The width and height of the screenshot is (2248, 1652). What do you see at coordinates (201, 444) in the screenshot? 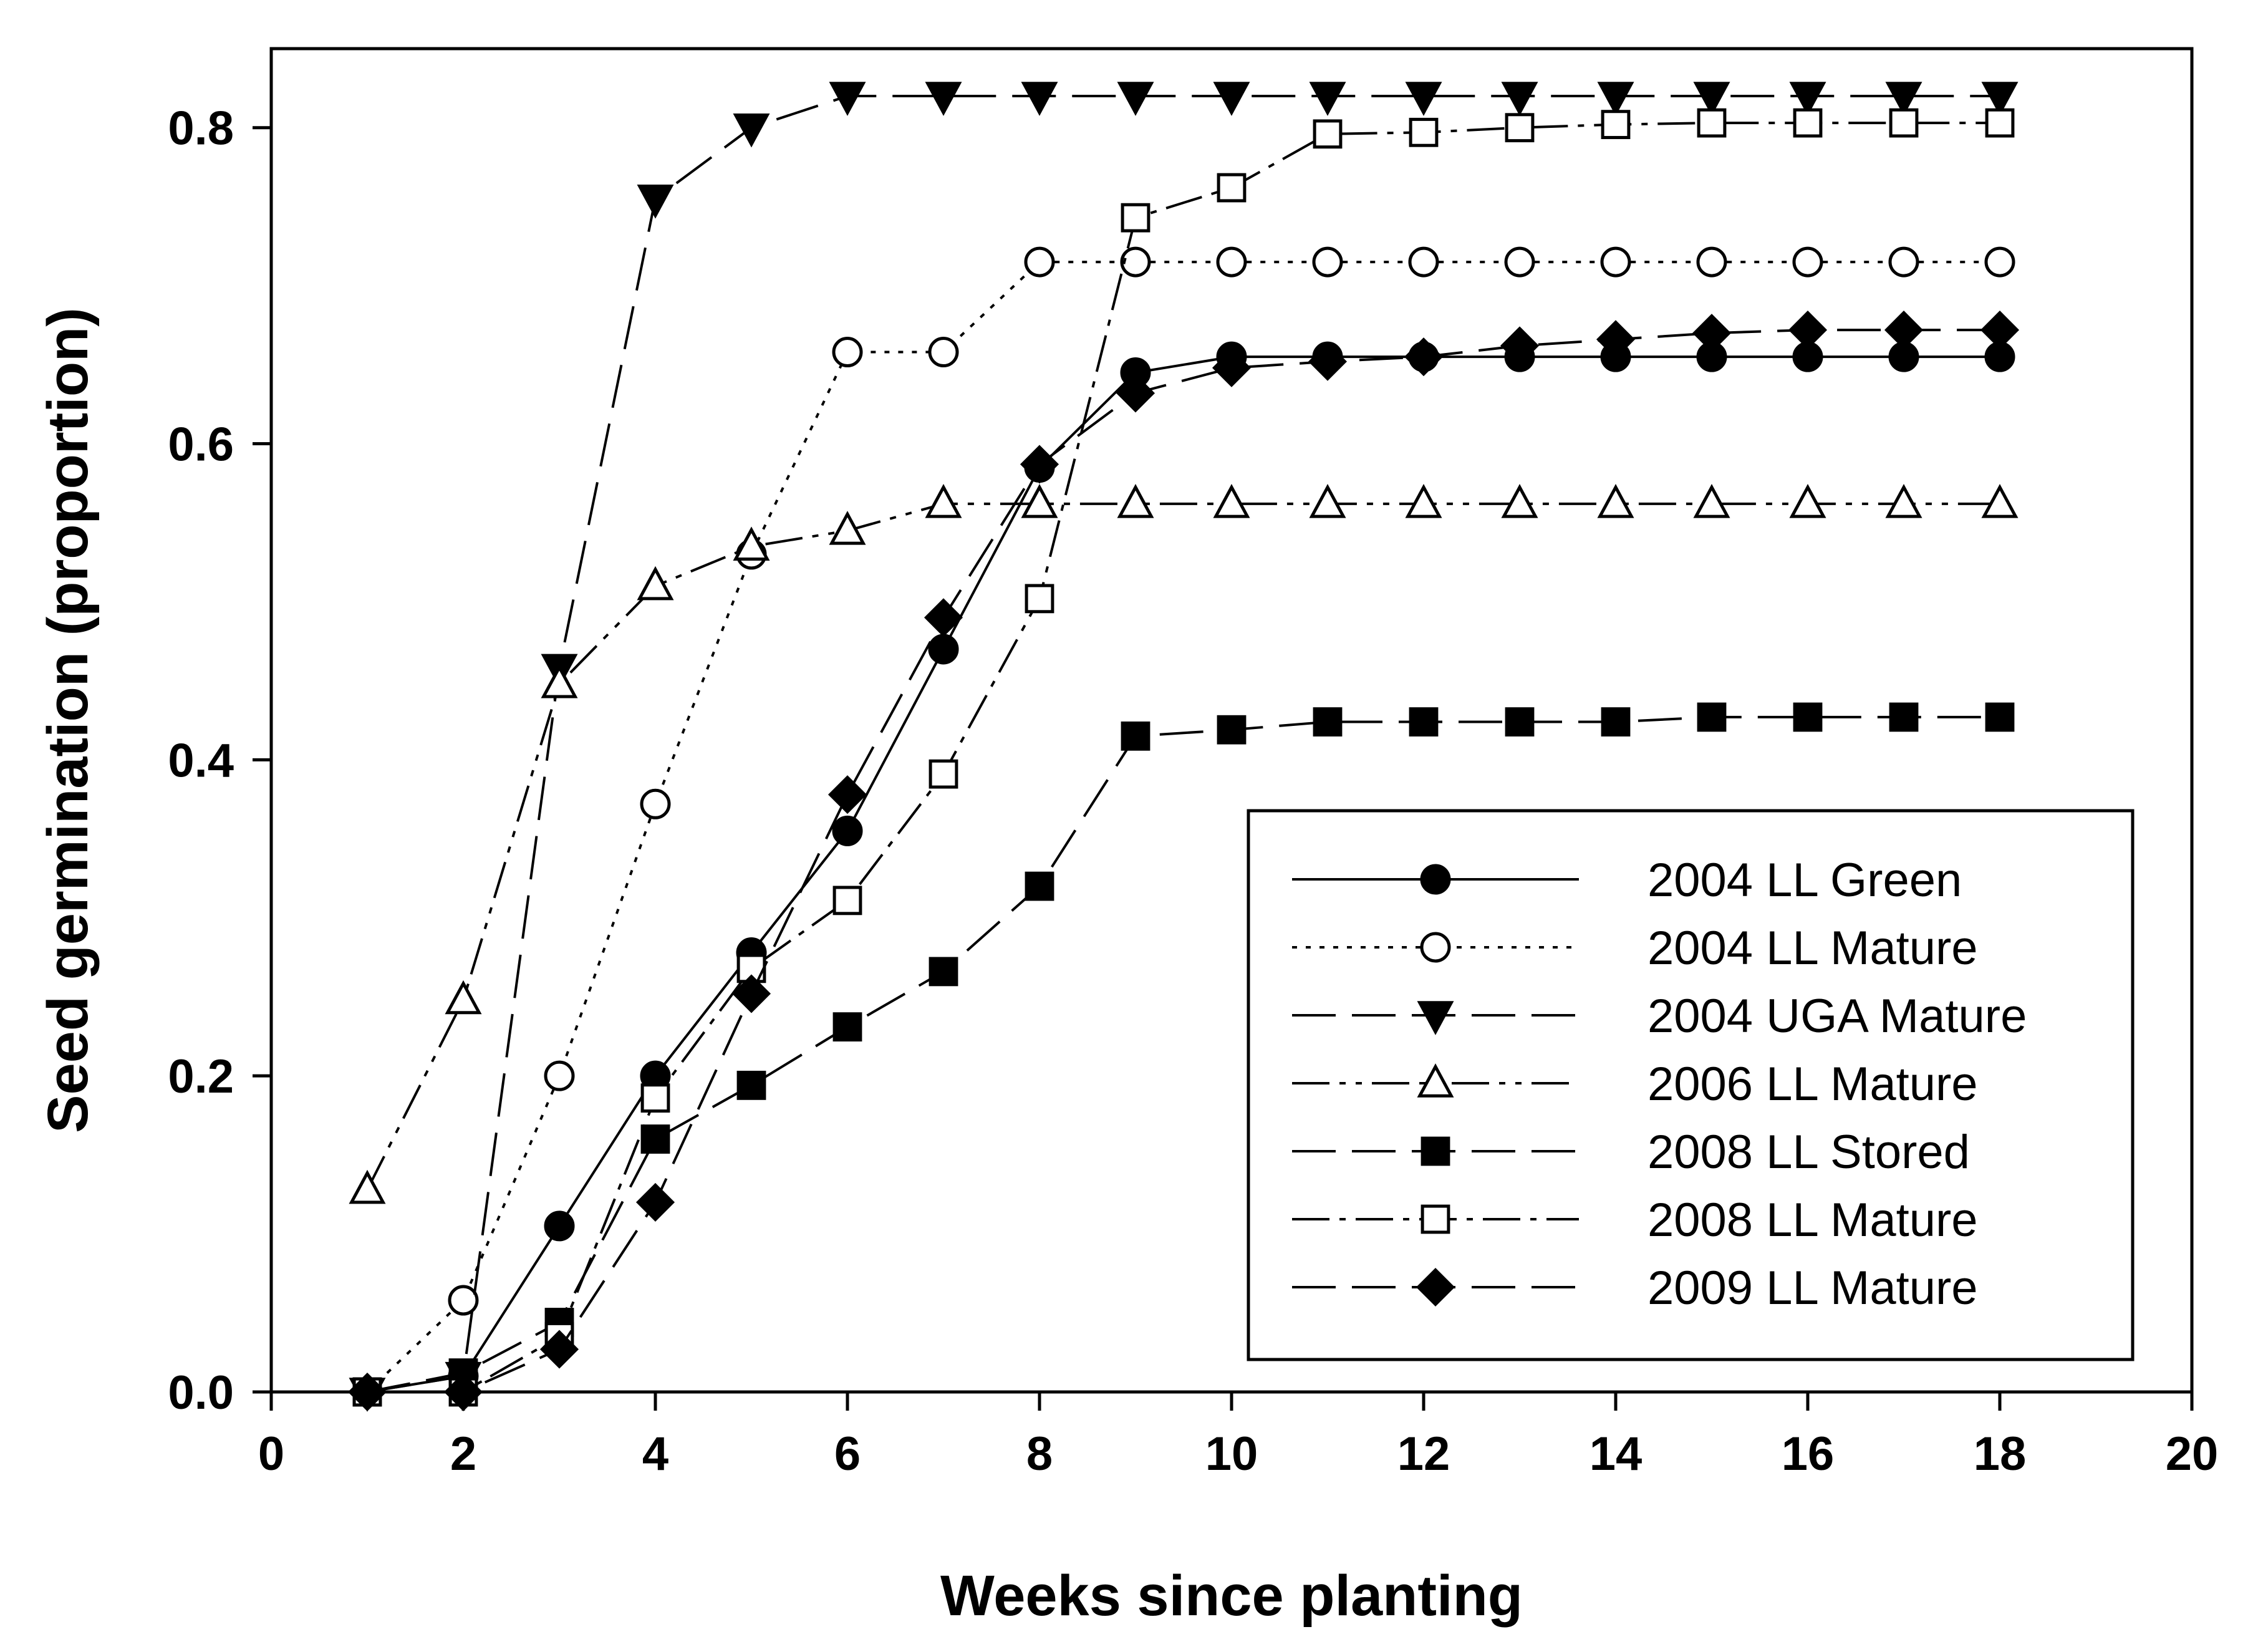
I see `y-tick-label: 0.6` at bounding box center [201, 444].